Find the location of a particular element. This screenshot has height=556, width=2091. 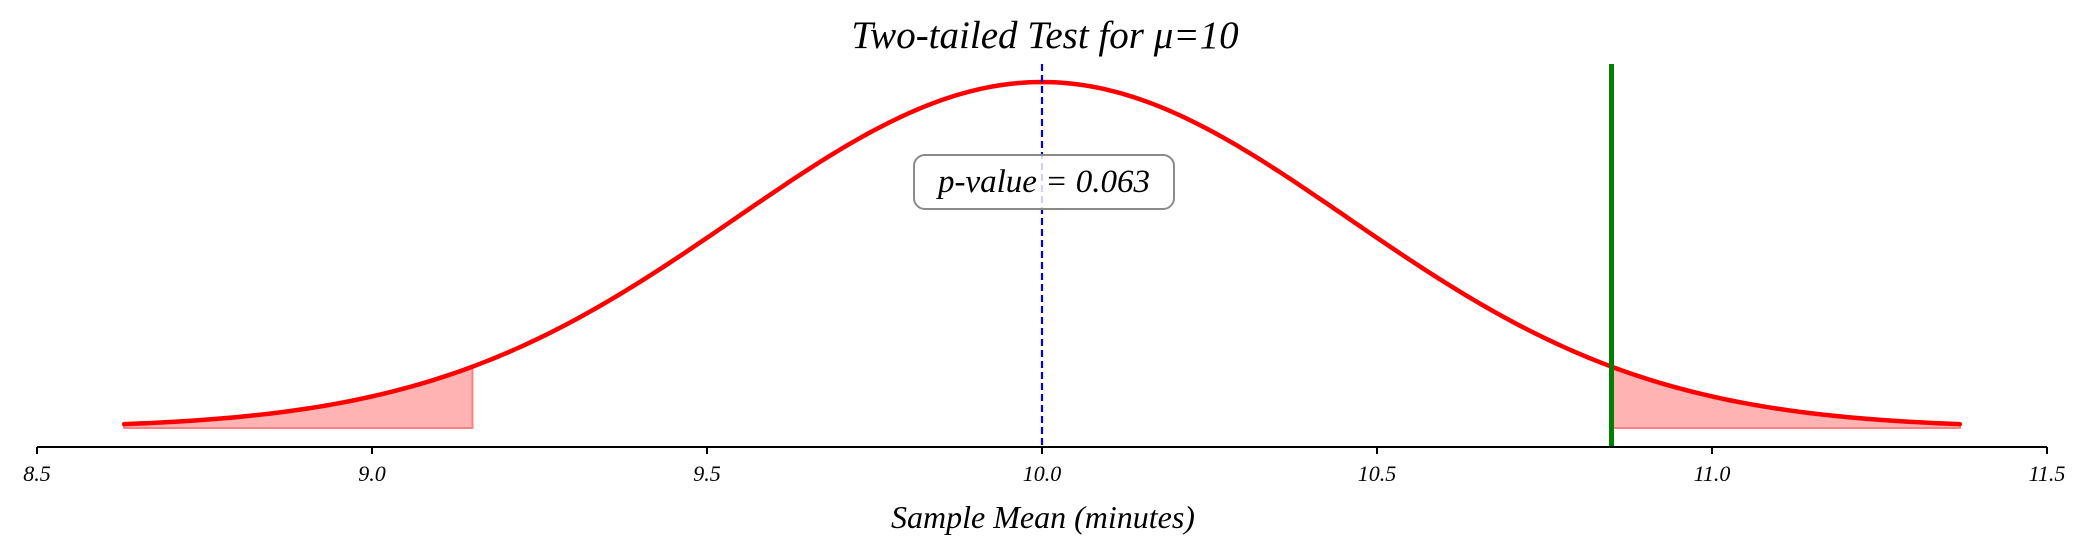

p-value-annotation: p-value = 0.063 is located at coordinates (1044, 182).